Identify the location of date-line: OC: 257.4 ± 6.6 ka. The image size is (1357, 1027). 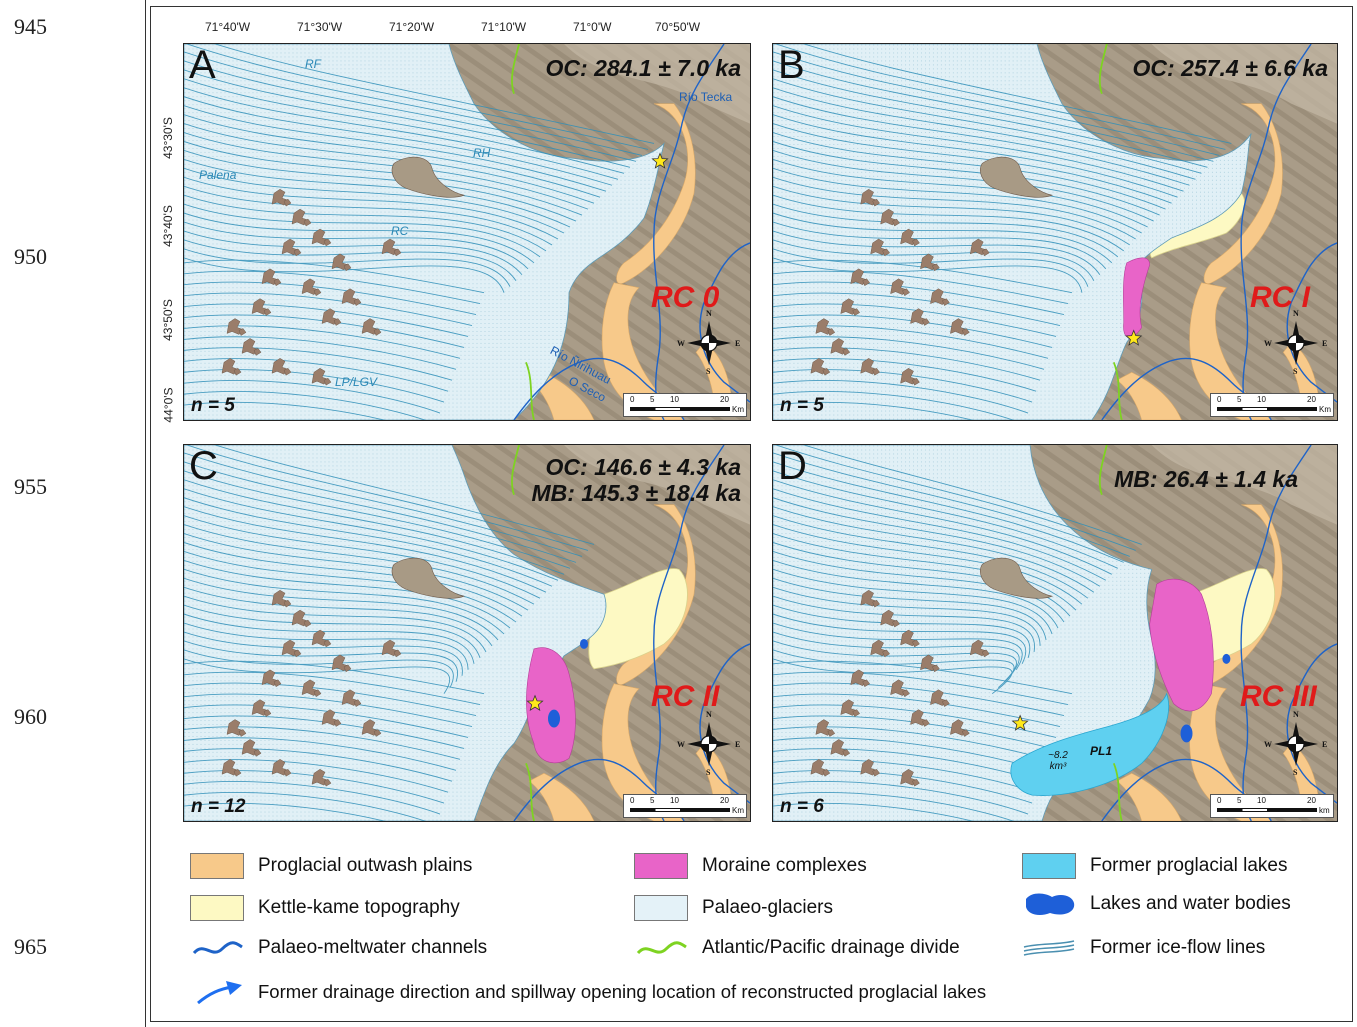
(1230, 68).